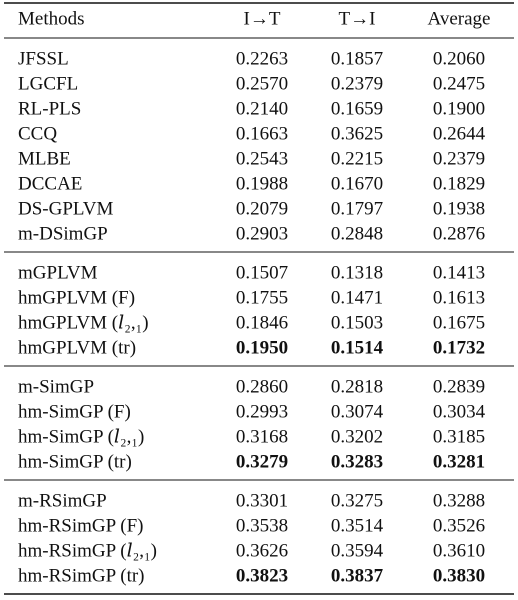 This screenshot has height=600, width=518. I want to click on value-cell: 0.2263, so click(262, 58).